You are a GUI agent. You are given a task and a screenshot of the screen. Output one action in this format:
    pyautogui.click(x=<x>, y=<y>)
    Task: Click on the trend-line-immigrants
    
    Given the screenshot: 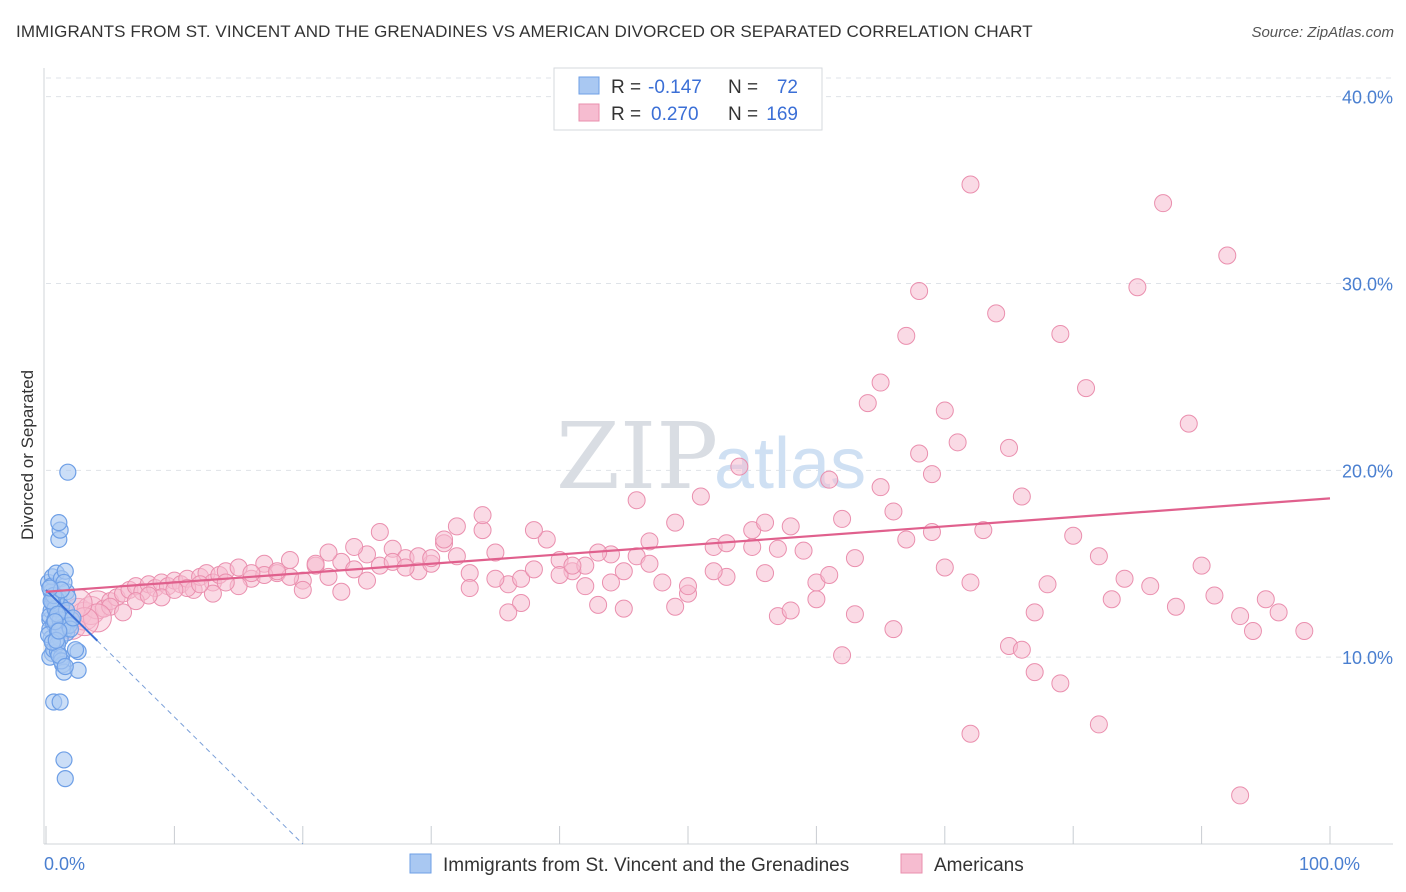 What is the action you would take?
    pyautogui.click(x=72, y=615)
    